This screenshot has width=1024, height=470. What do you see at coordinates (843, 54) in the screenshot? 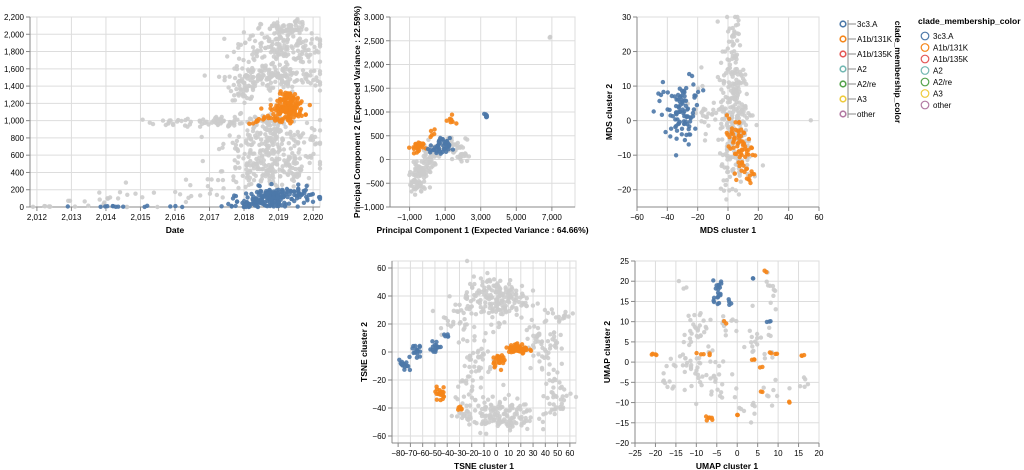
I see `legend-dot` at bounding box center [843, 54].